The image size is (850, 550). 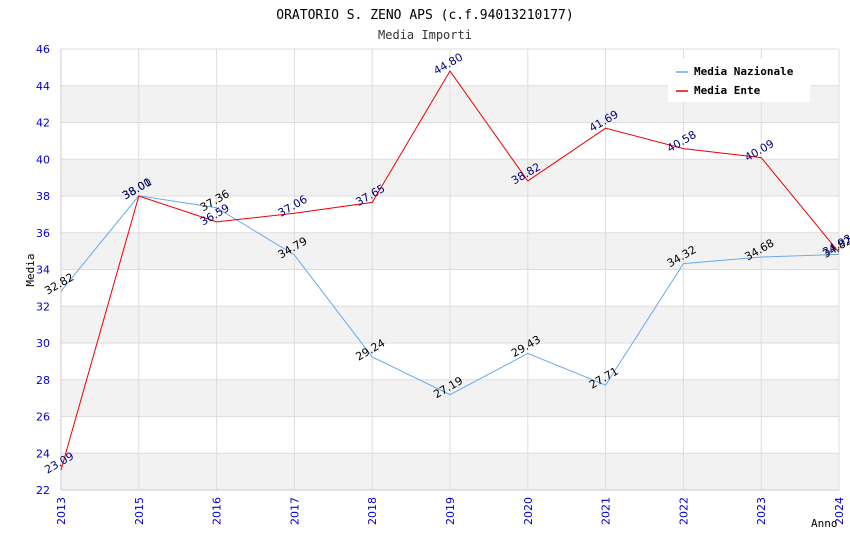 I want to click on y-tick-label-30: 30, so click(x=43, y=343).